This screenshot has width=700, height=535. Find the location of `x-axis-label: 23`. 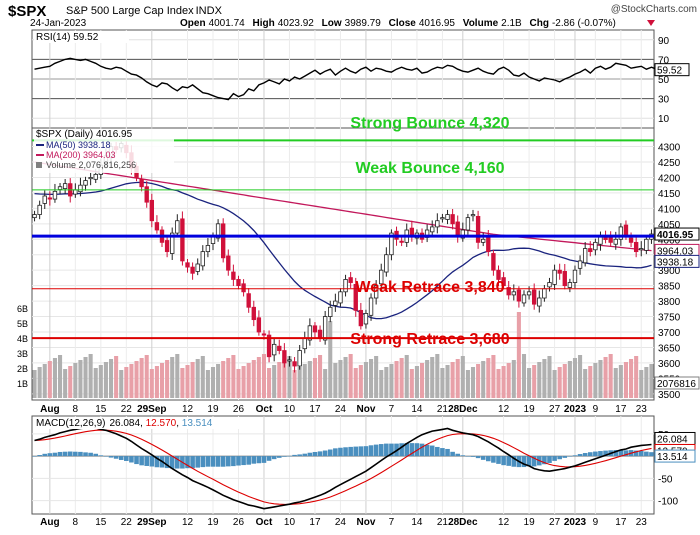

x-axis-label: 23 is located at coordinates (642, 522).